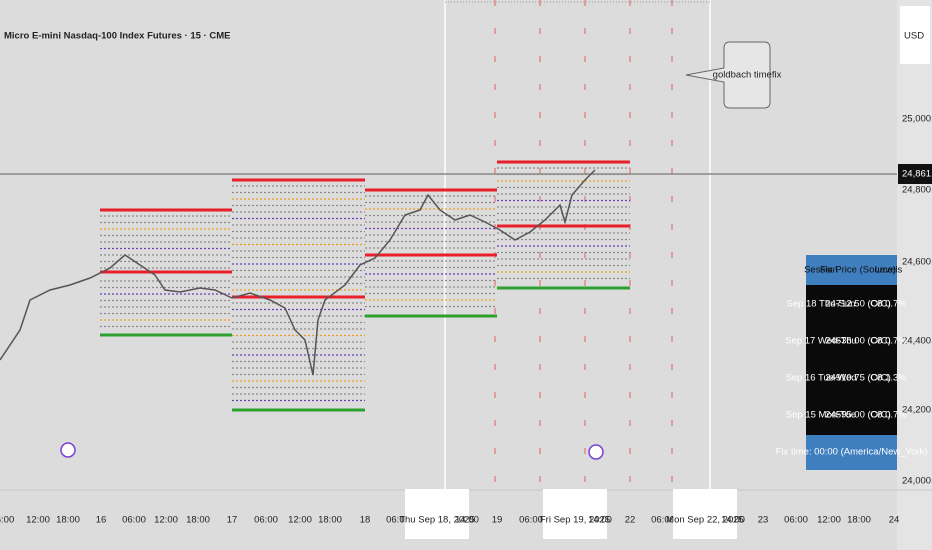 This screenshot has width=932, height=550. What do you see at coordinates (917, 341) in the screenshot?
I see `price-tick-label: 24,400.00` at bounding box center [917, 341].